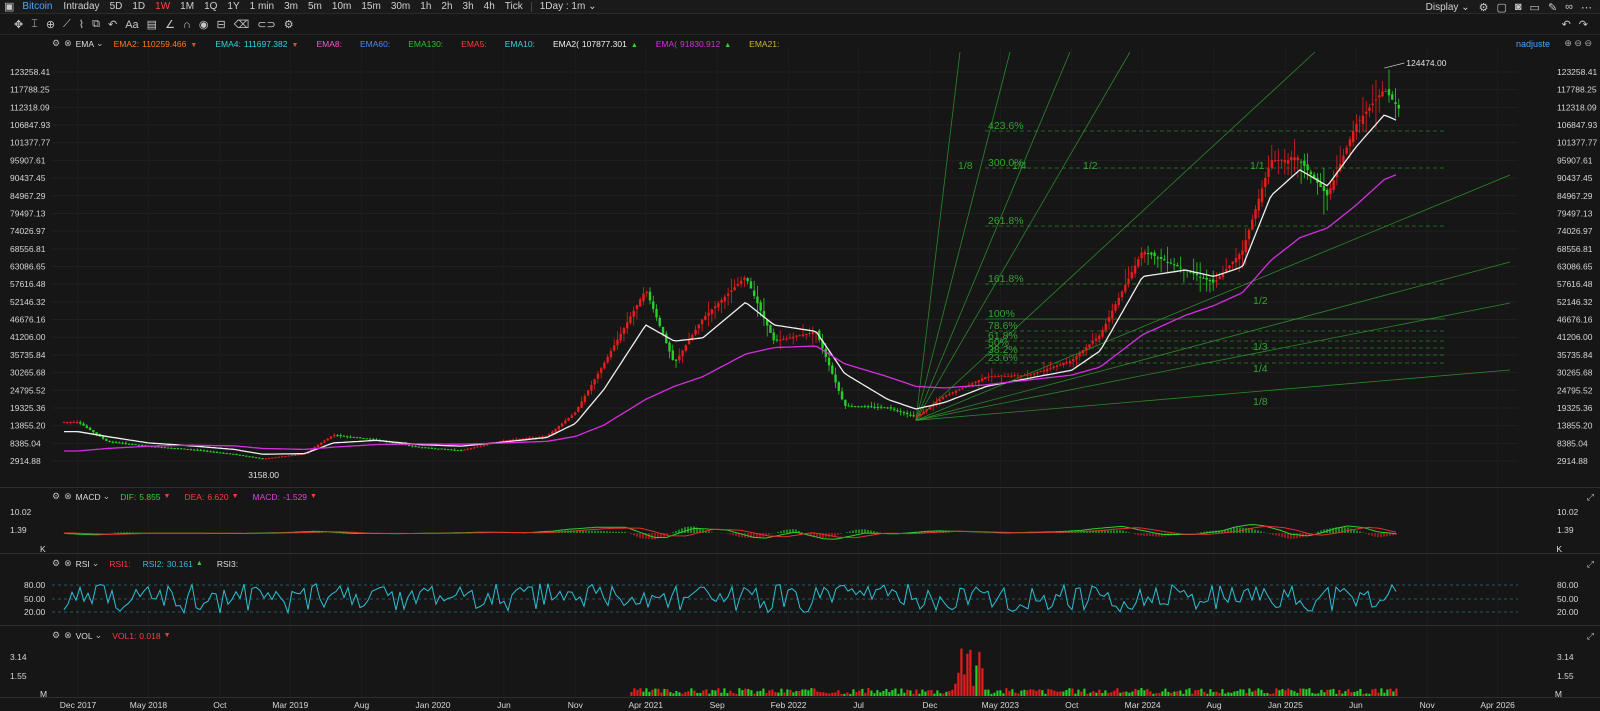 The width and height of the screenshot is (1600, 711). Describe the element at coordinates (1566, 25) in the screenshot. I see `undo-icon: ↶` at that location.